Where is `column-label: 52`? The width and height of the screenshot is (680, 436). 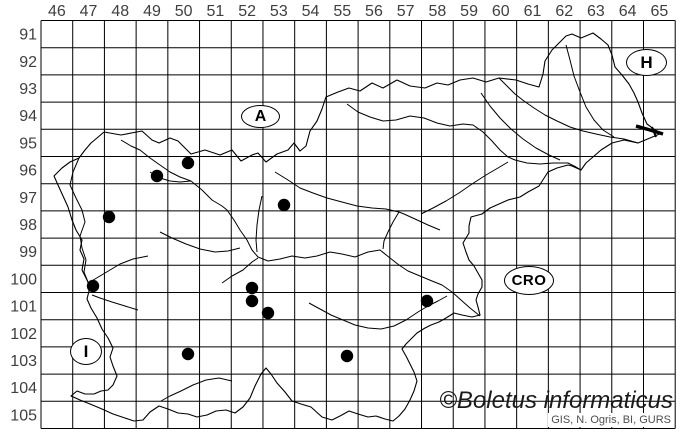 column-label: 52 is located at coordinates (247, 11).